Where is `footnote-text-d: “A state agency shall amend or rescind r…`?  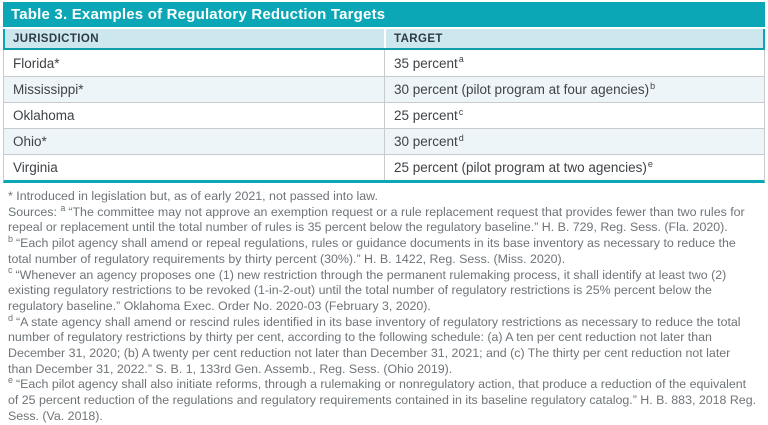 footnote-text-d: “A state agency shall amend or rescind r… is located at coordinates (374, 345).